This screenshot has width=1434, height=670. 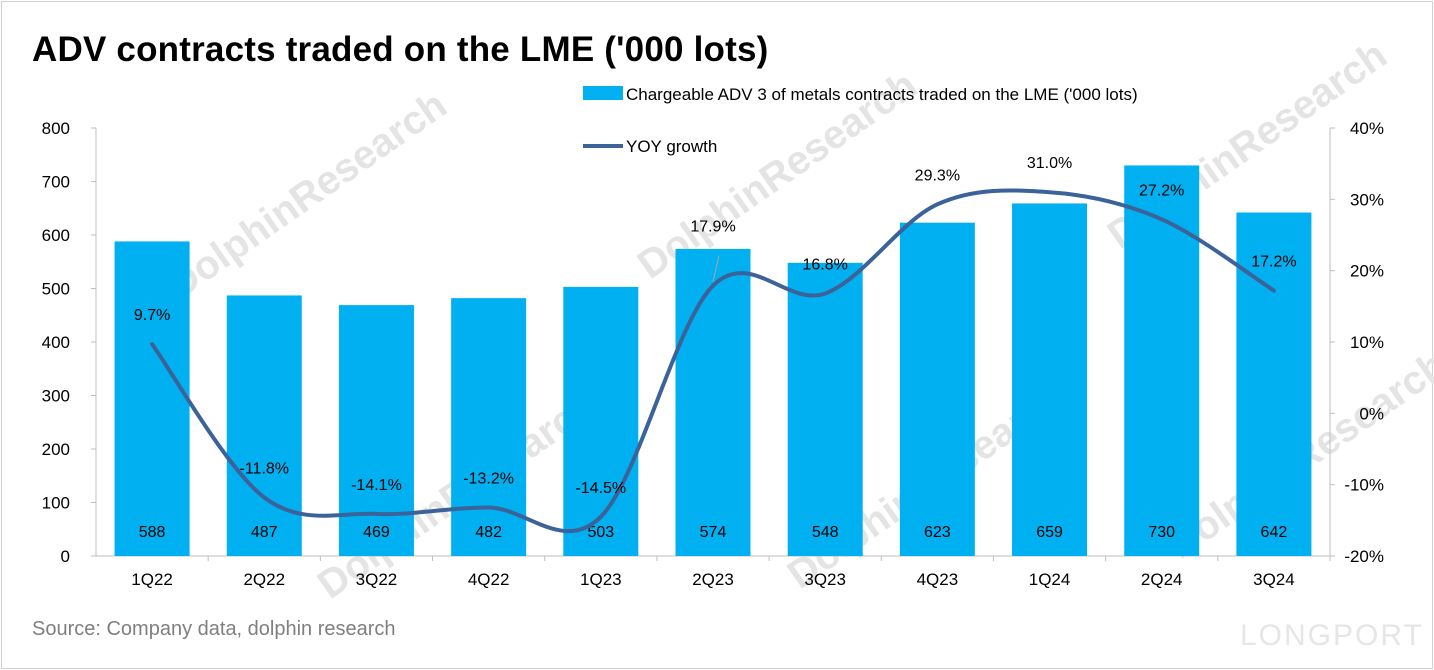 What do you see at coordinates (376, 532) in the screenshot?
I see `bar-value-label: 469` at bounding box center [376, 532].